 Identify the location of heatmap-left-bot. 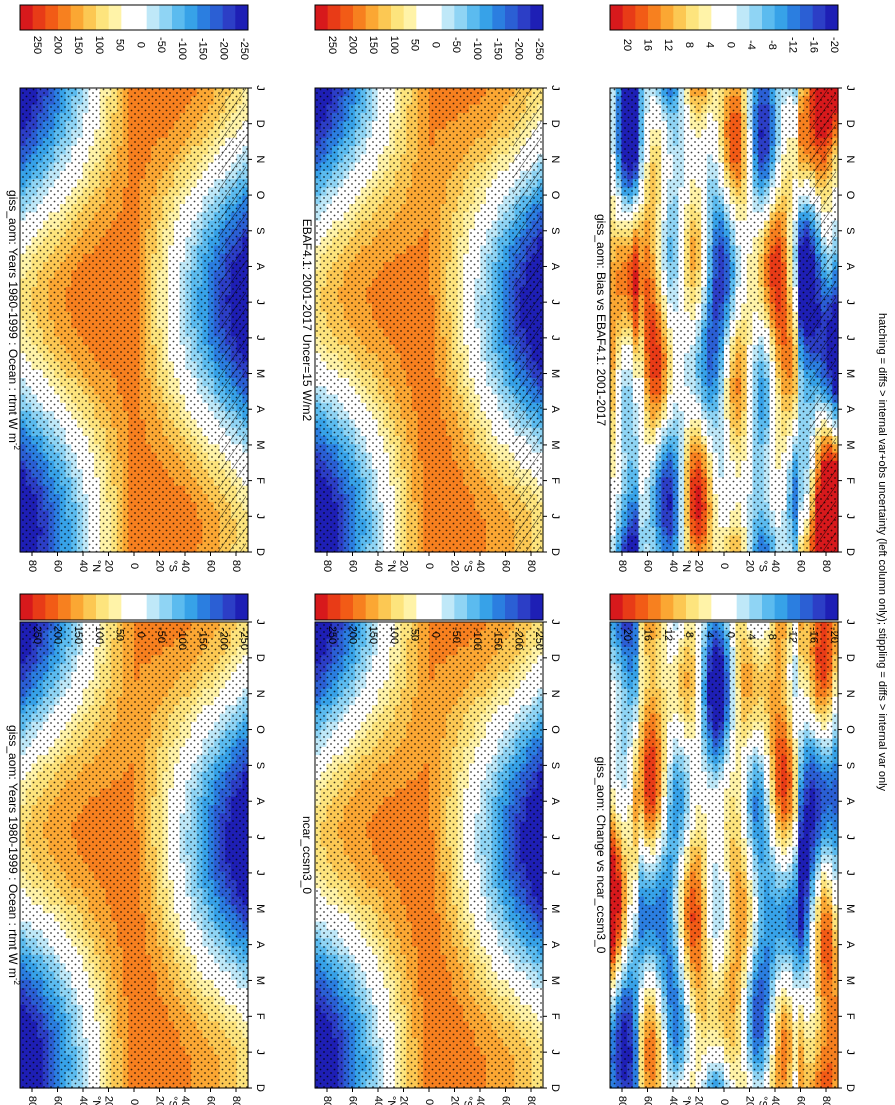
(725, 321).